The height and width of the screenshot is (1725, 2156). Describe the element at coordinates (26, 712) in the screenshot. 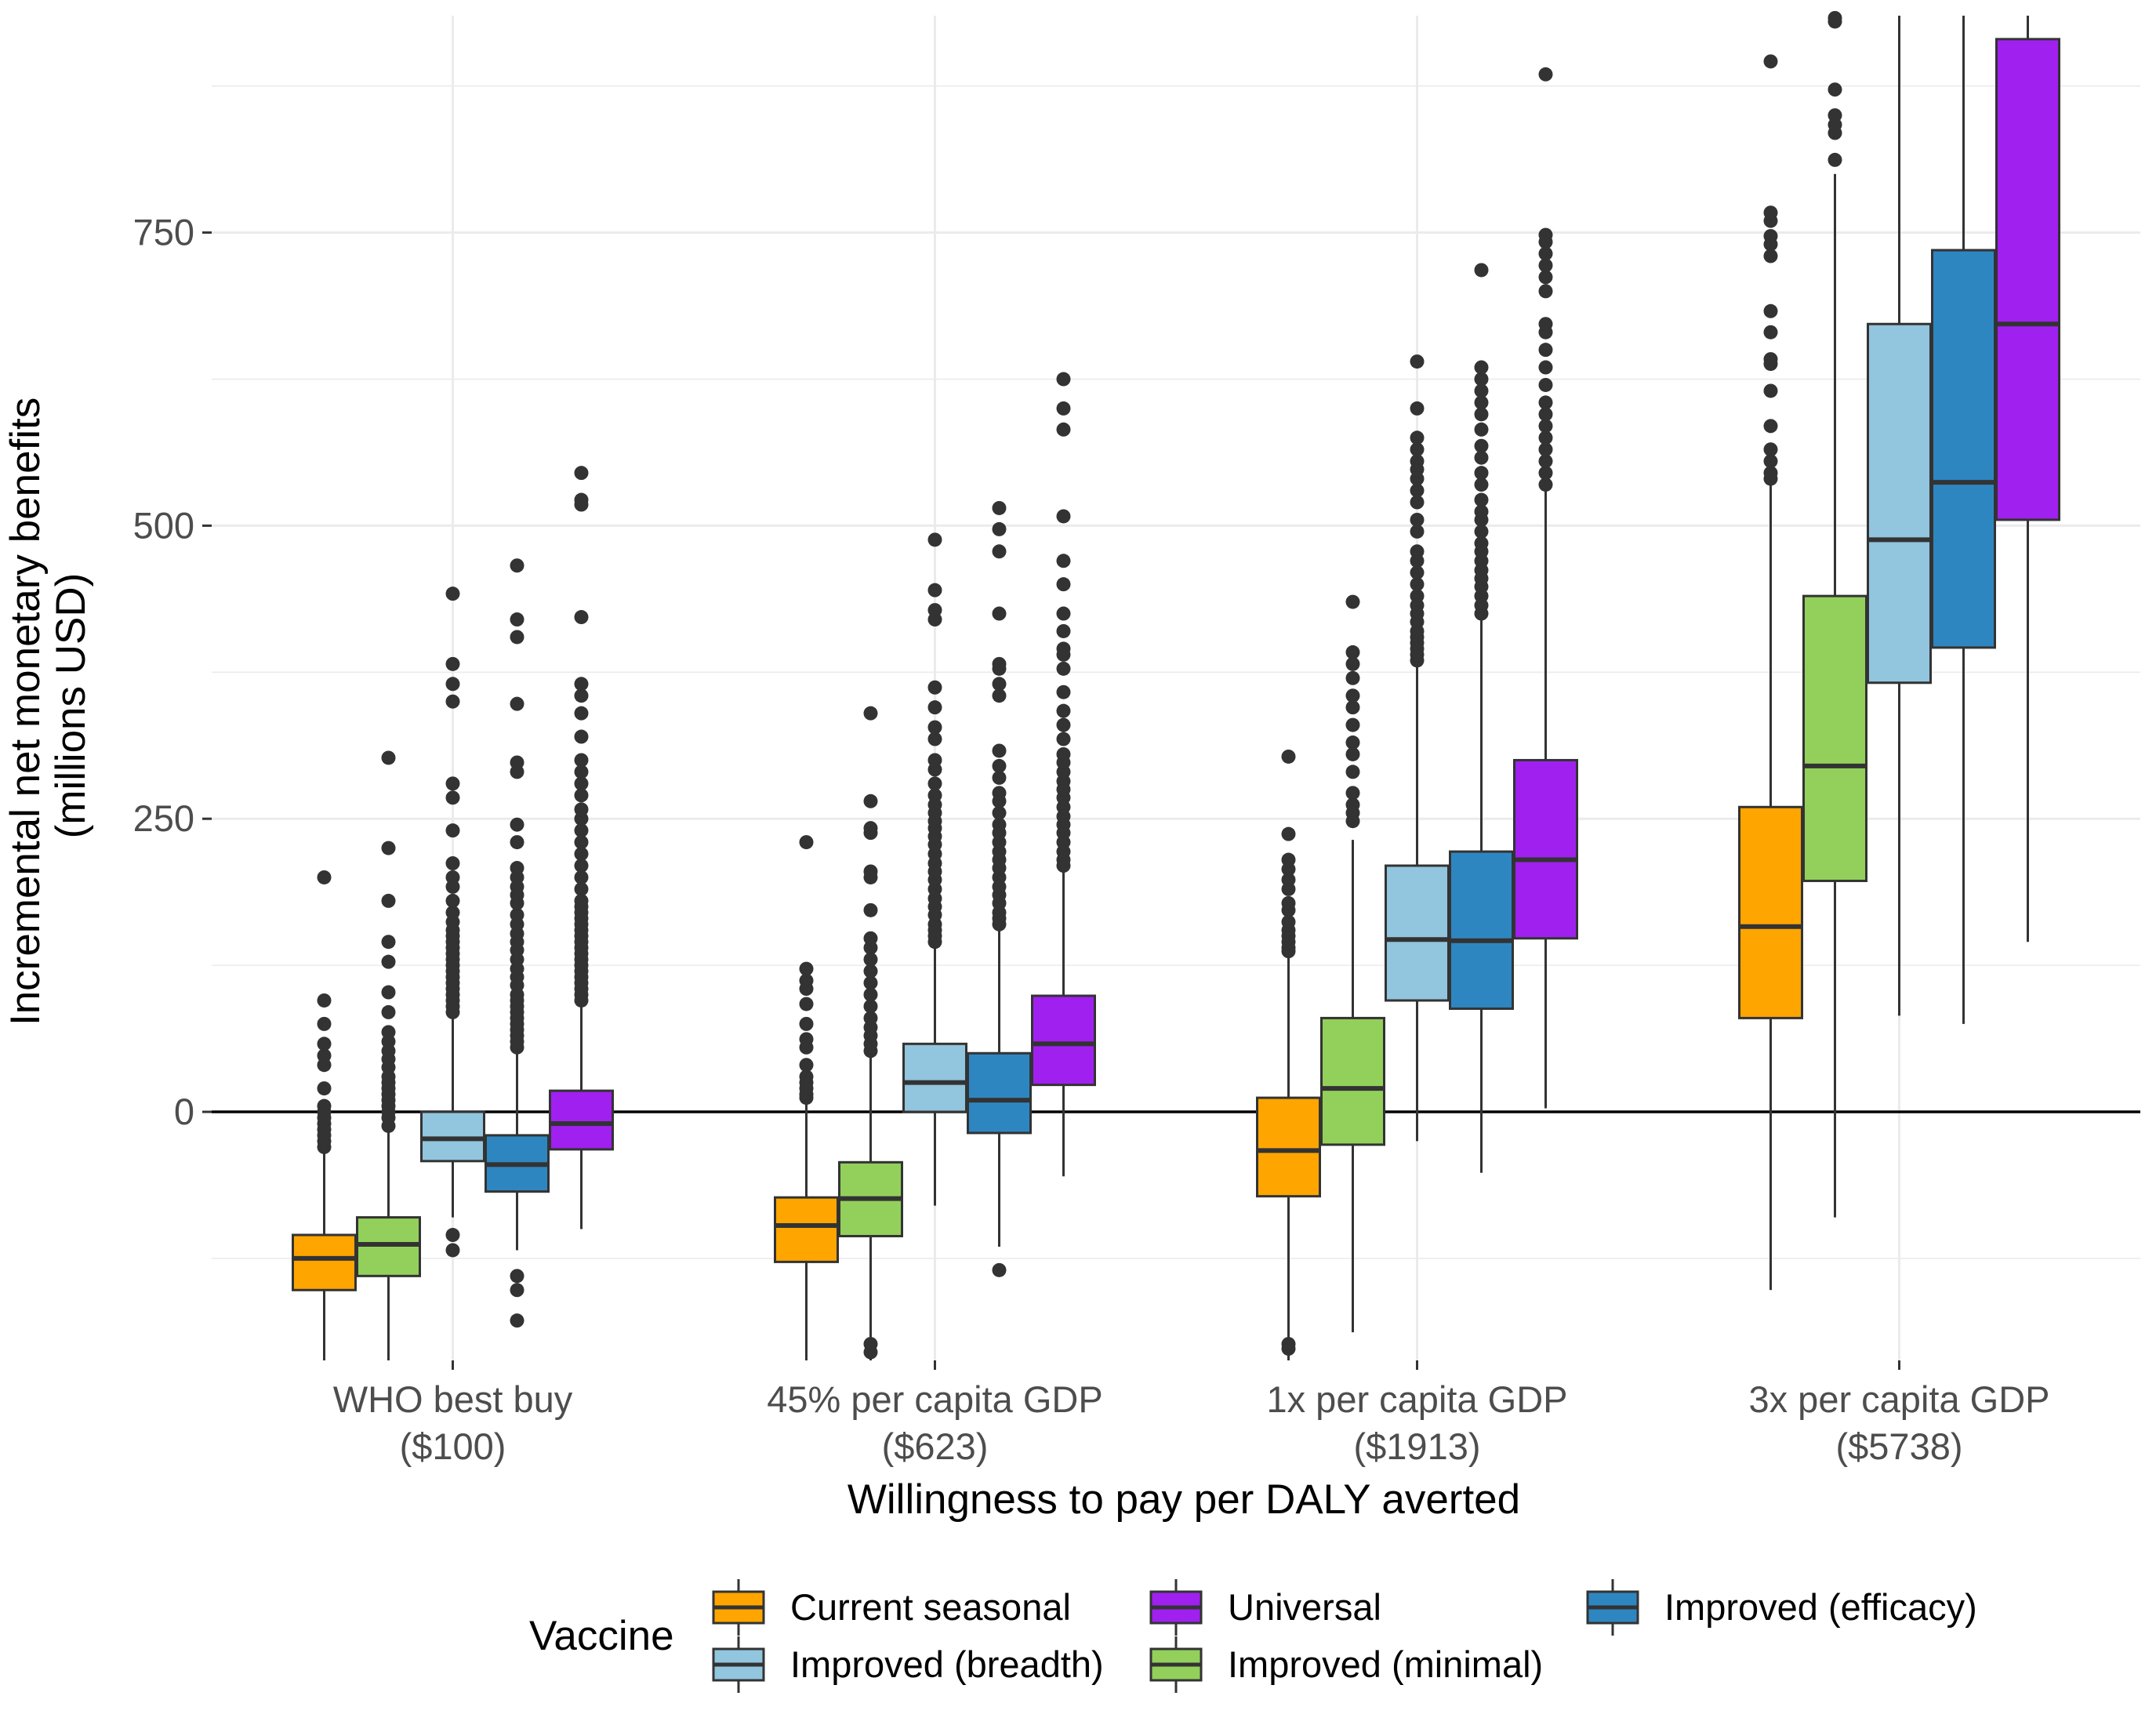

I see `y-axis-title-line-1: Incremental net monetary benefits` at that location.